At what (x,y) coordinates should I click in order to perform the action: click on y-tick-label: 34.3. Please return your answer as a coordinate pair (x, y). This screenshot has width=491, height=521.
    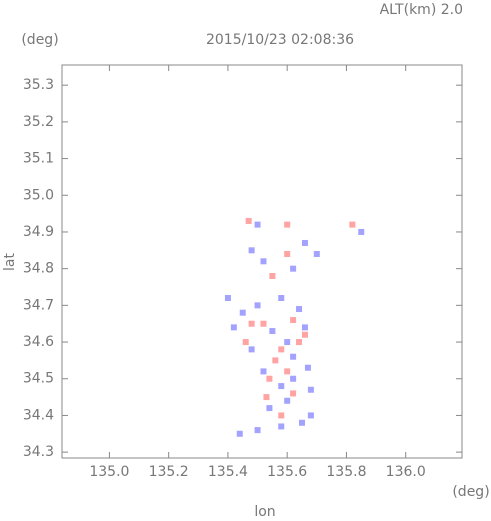
    Looking at the image, I should click on (38, 452).